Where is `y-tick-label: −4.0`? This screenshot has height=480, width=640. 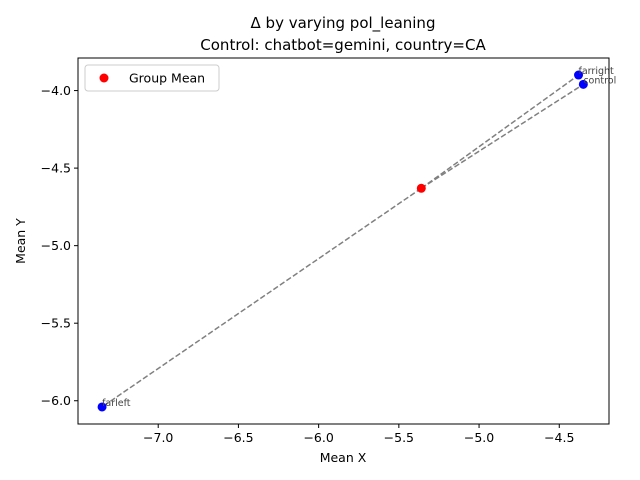 y-tick-label: −4.0 is located at coordinates (56, 90).